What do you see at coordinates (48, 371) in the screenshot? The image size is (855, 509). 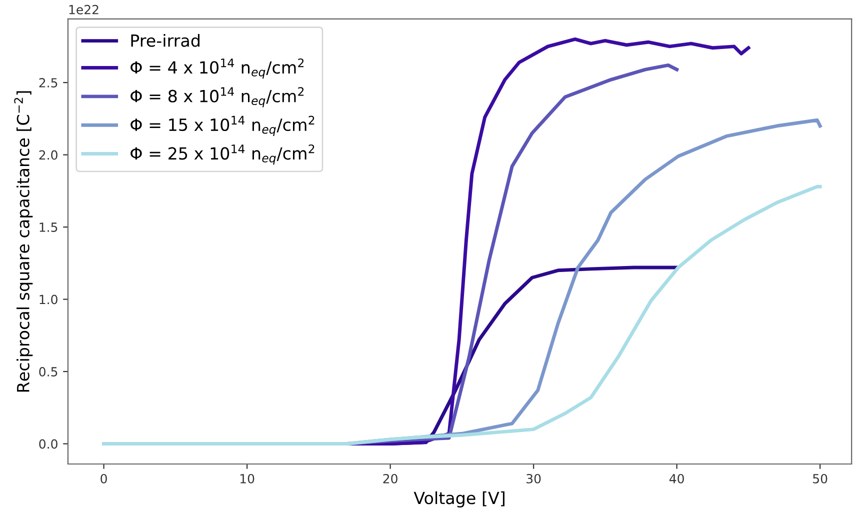 I see `y-tick-label: 0.5` at bounding box center [48, 371].